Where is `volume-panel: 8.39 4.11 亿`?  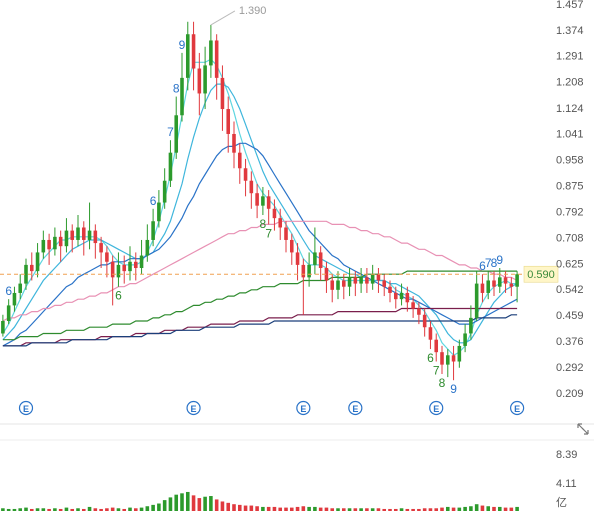 volume-panel: 8.39 4.11 亿 is located at coordinates (289, 480).